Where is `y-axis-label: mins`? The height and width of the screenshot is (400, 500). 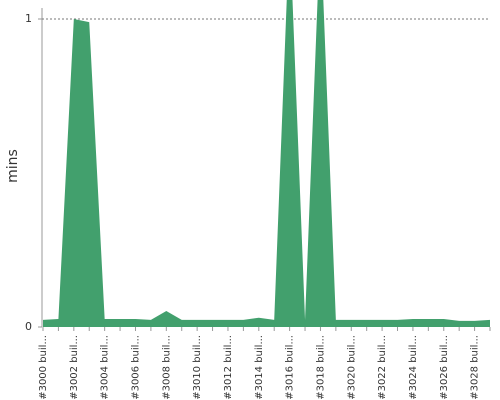
y-axis-label: mins is located at coordinates (13, 166).